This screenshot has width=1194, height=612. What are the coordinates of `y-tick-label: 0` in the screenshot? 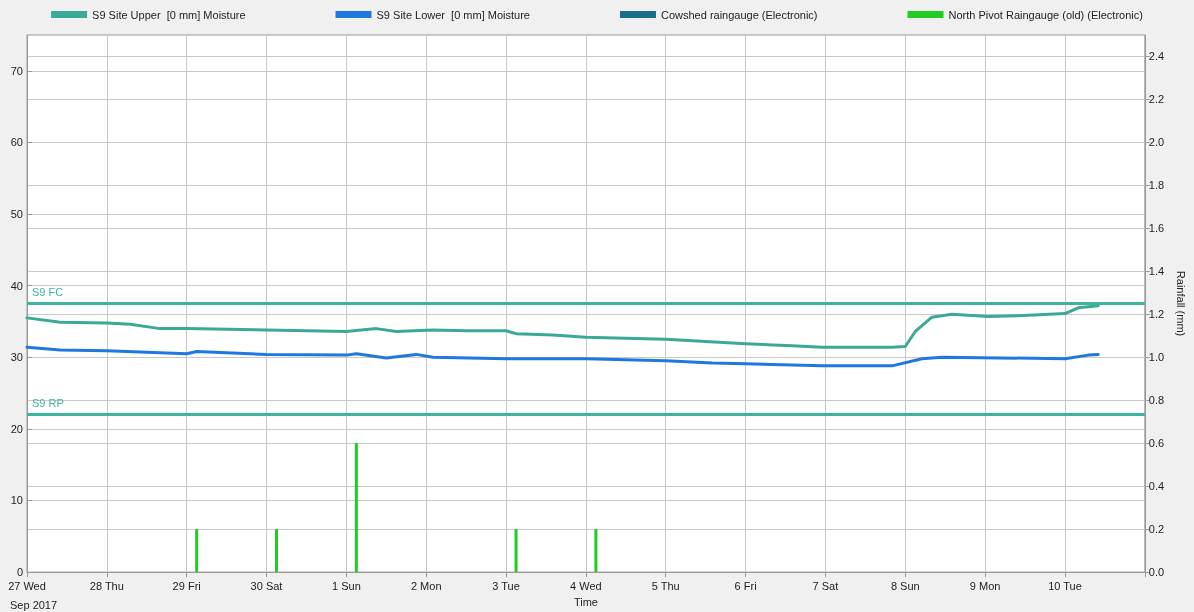 It's located at (19, 572).